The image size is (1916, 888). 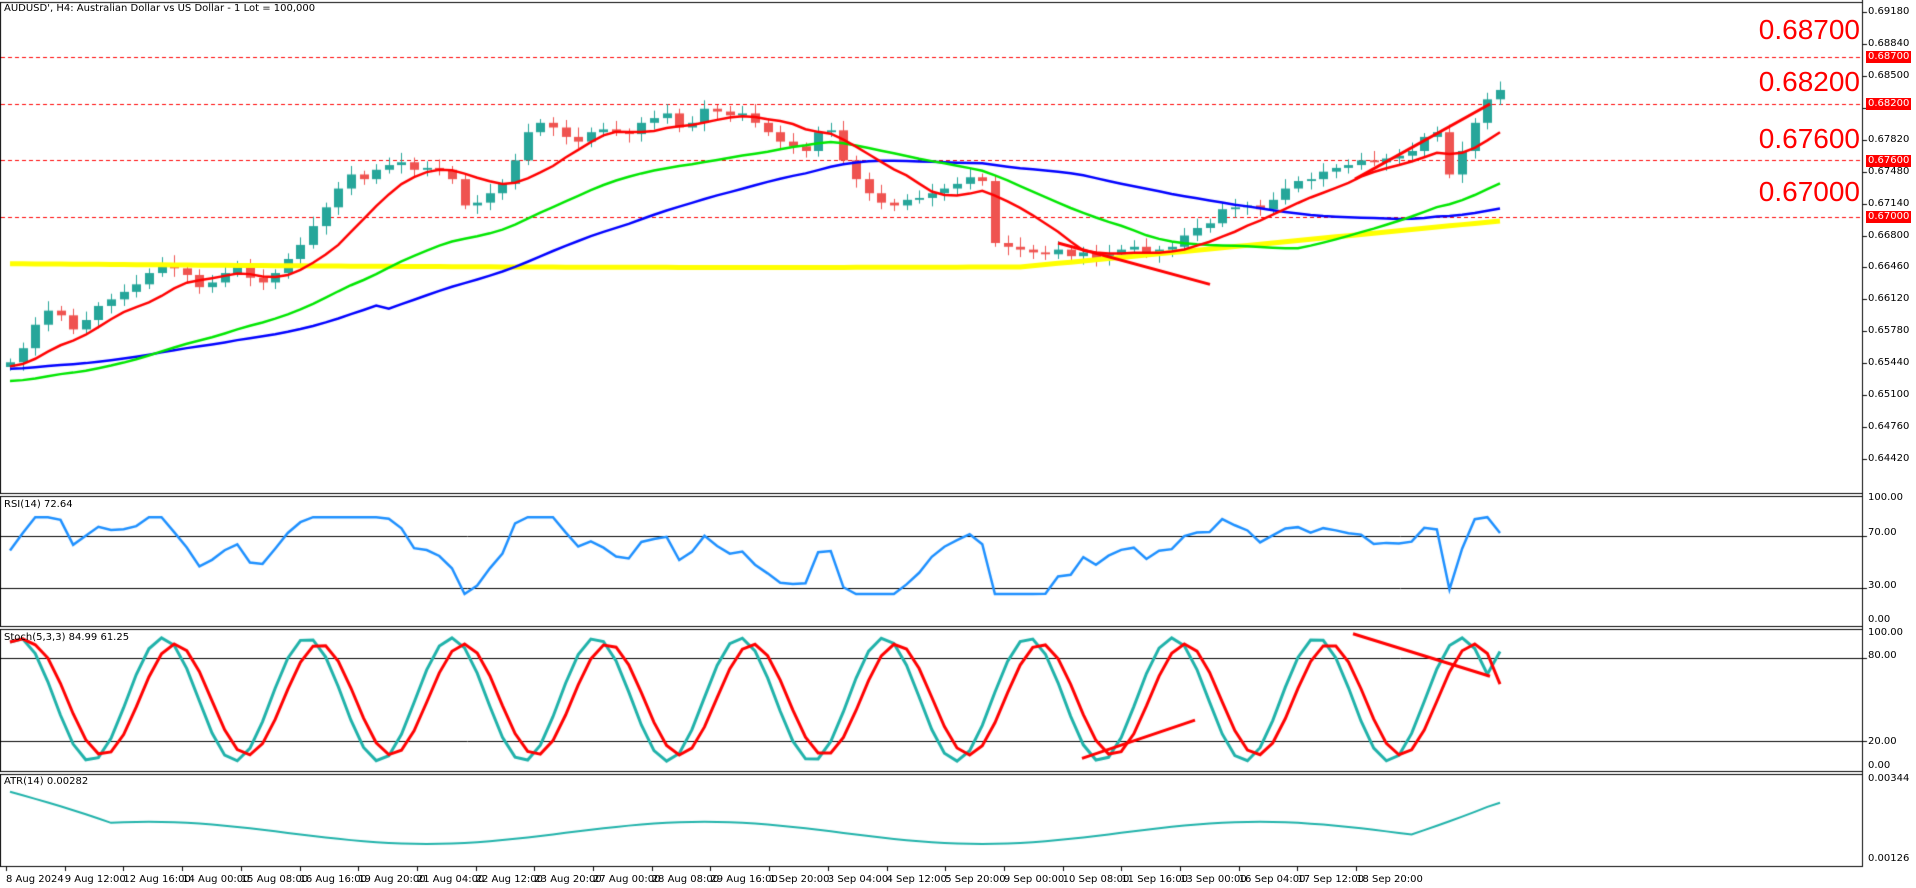 I want to click on time-tick: 27 Aug 00:00, so click(x=627, y=879).